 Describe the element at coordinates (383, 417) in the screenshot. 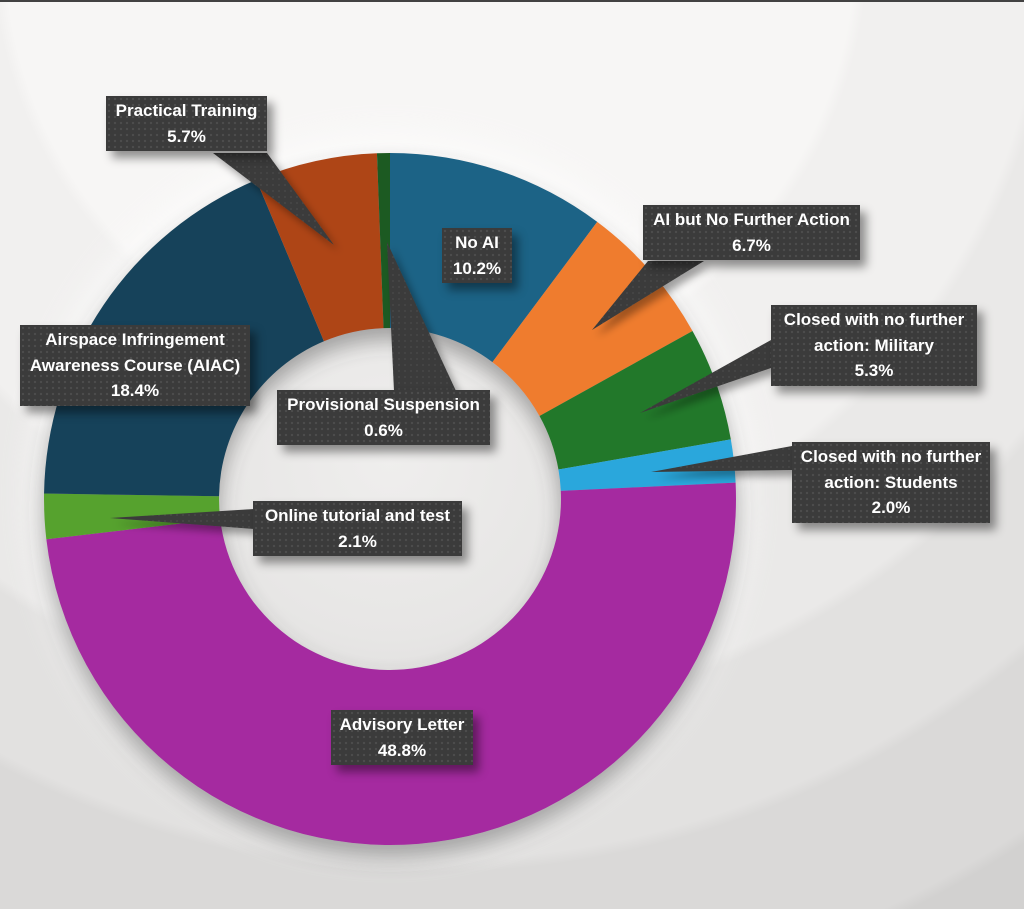

I see `callout-provisional-suspension: Provisional Suspension 0.6%` at that location.